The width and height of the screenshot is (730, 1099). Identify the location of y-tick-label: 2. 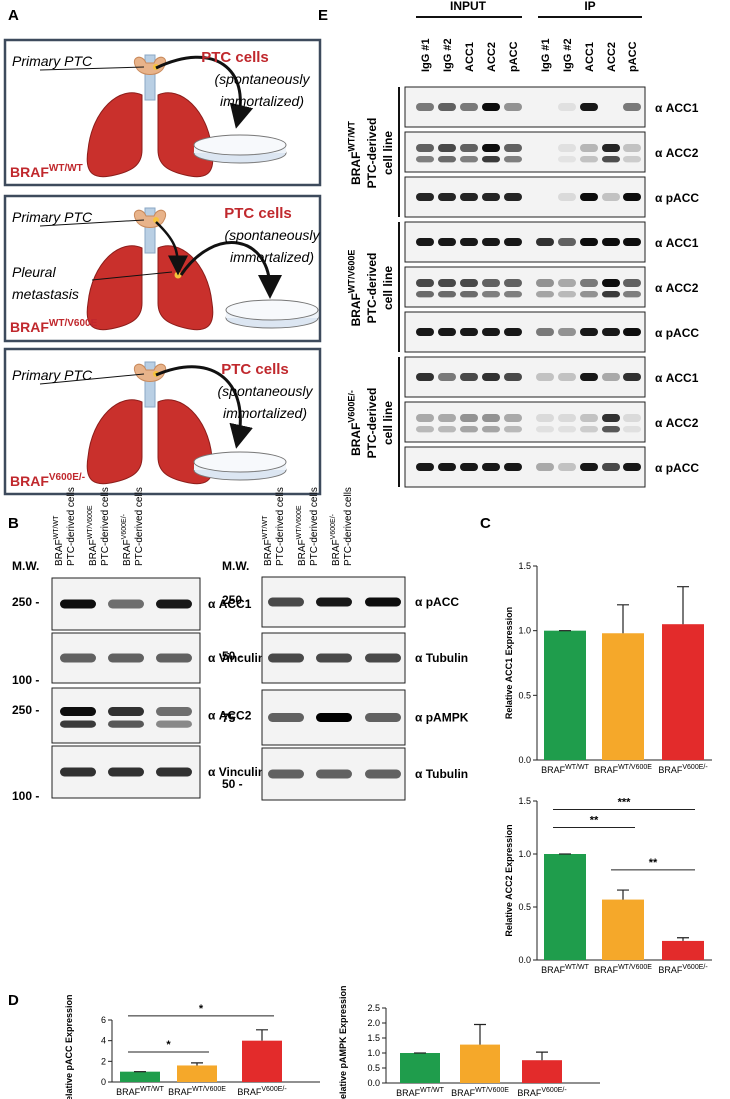
(103, 1061).